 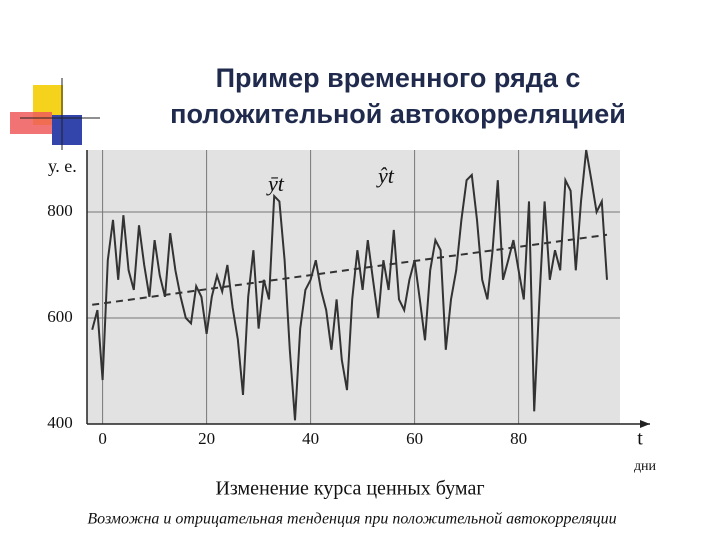 What do you see at coordinates (398, 114) in the screenshot?
I see `title-line: положительной автокорреляцией` at bounding box center [398, 114].